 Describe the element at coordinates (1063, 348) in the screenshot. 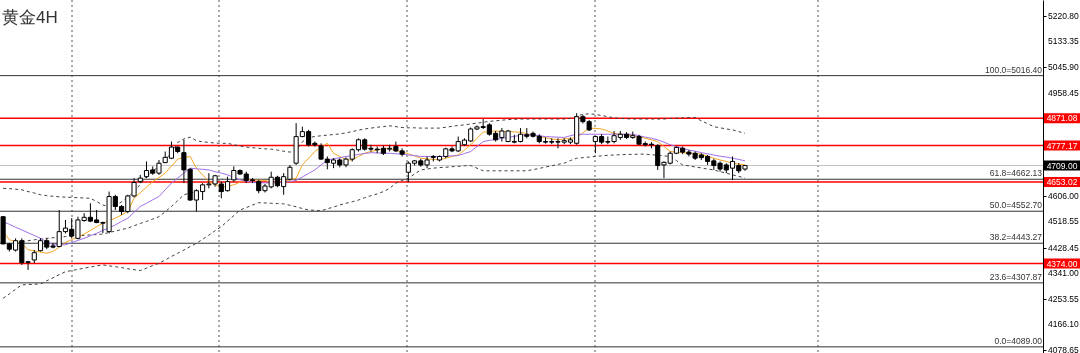

I see `y-tick-label: 4078.65` at that location.